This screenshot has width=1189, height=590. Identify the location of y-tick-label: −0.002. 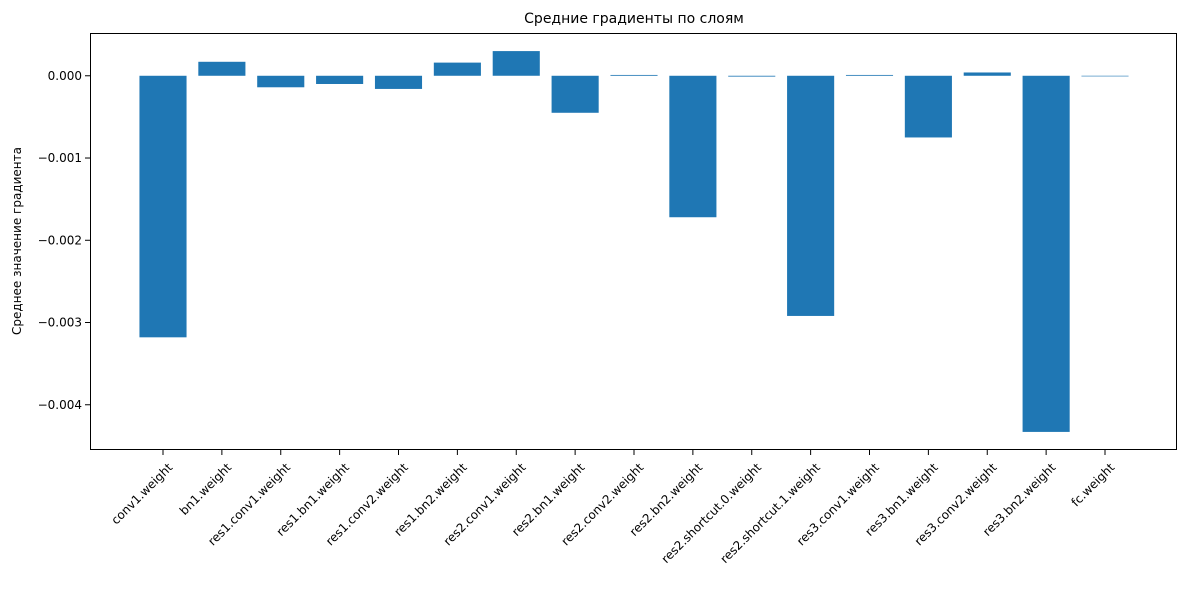
(60, 240).